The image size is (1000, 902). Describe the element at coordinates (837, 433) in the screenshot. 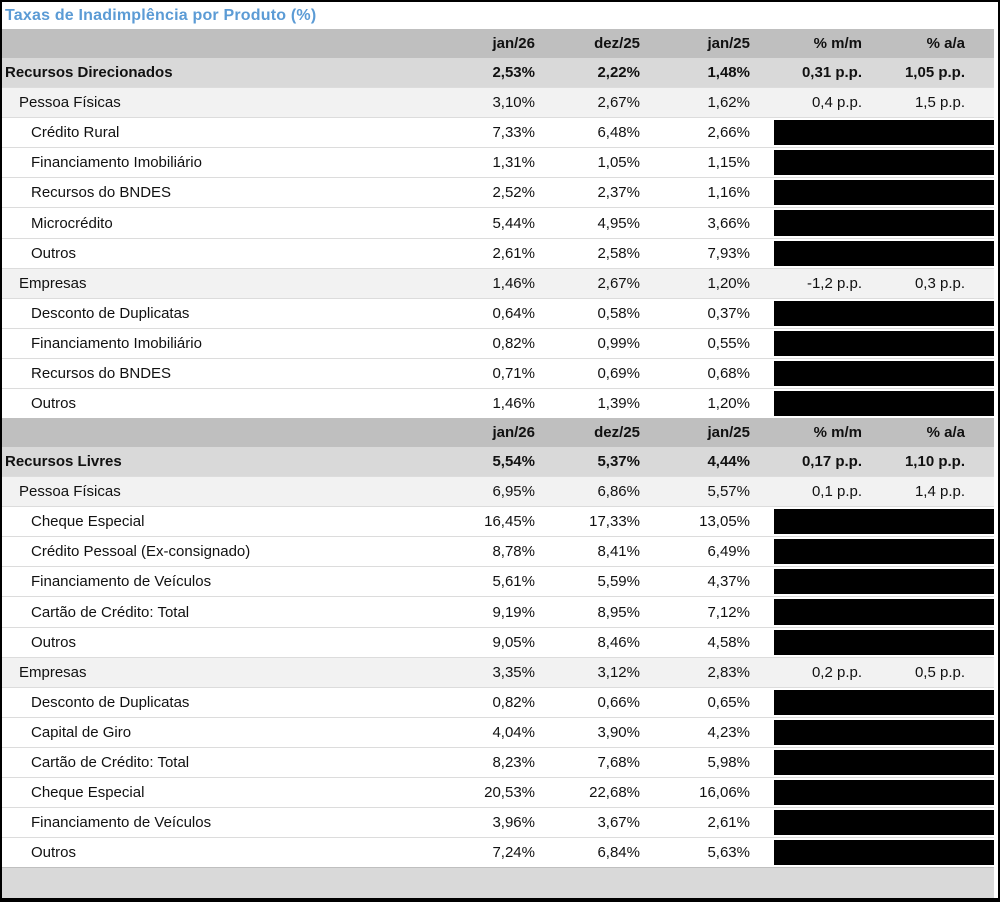

I see `column-header-mm: % m/m` at that location.